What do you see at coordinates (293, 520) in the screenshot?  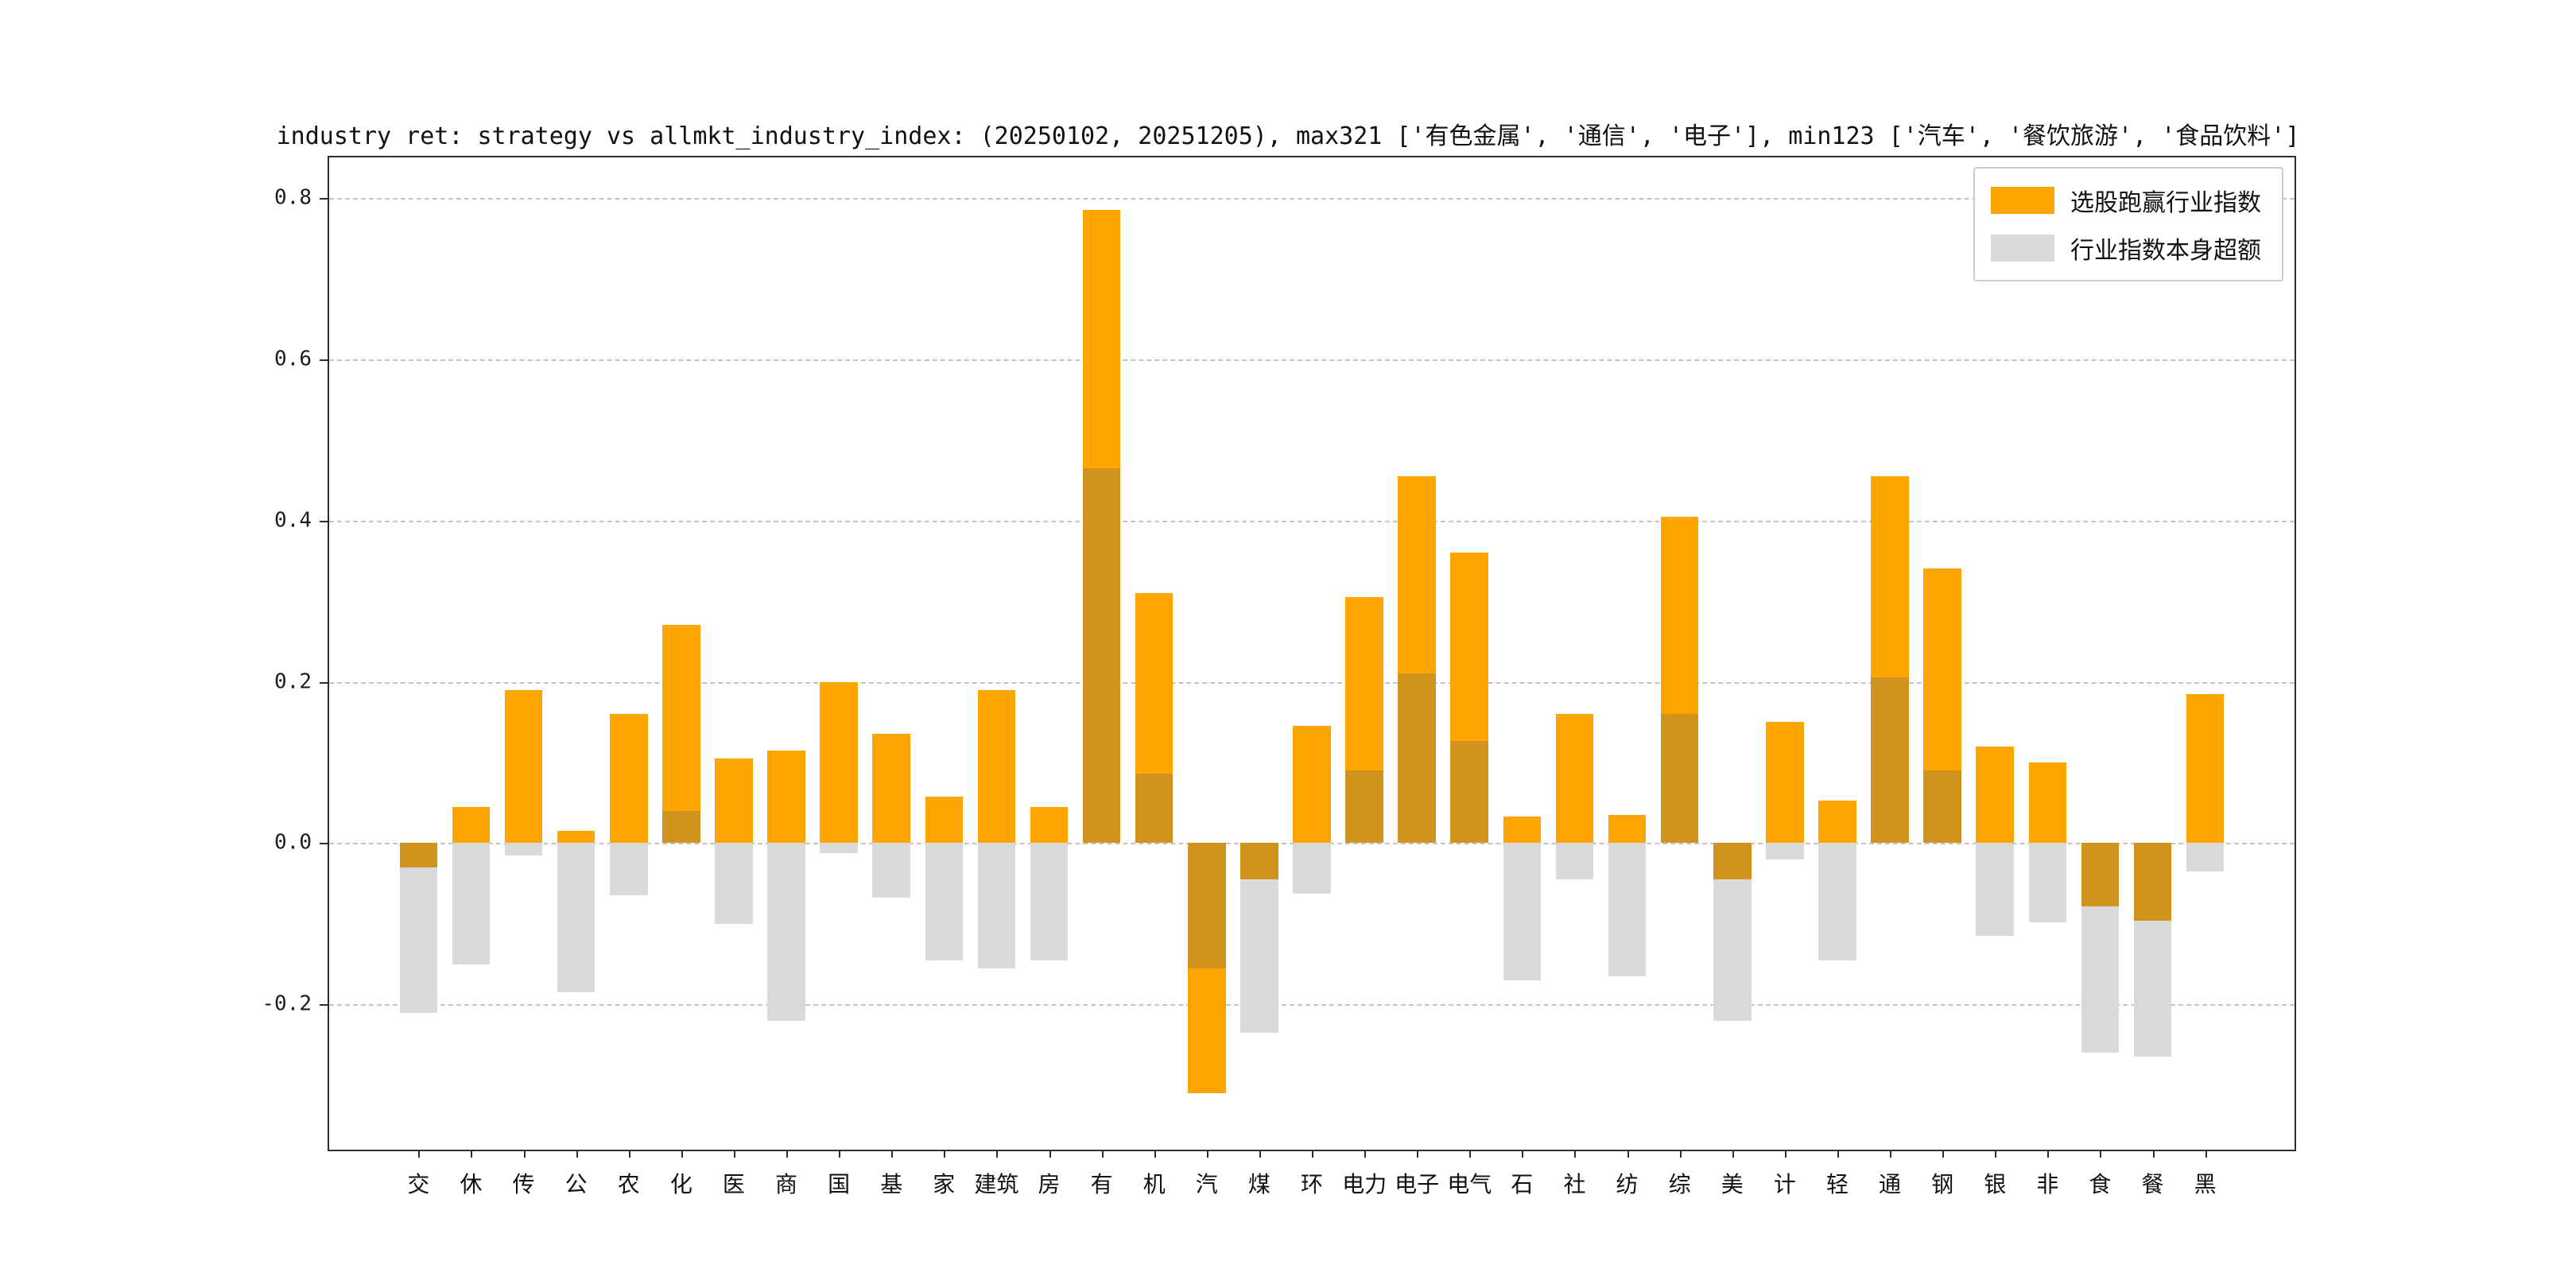 I see `y-tick-label: 0.4` at bounding box center [293, 520].